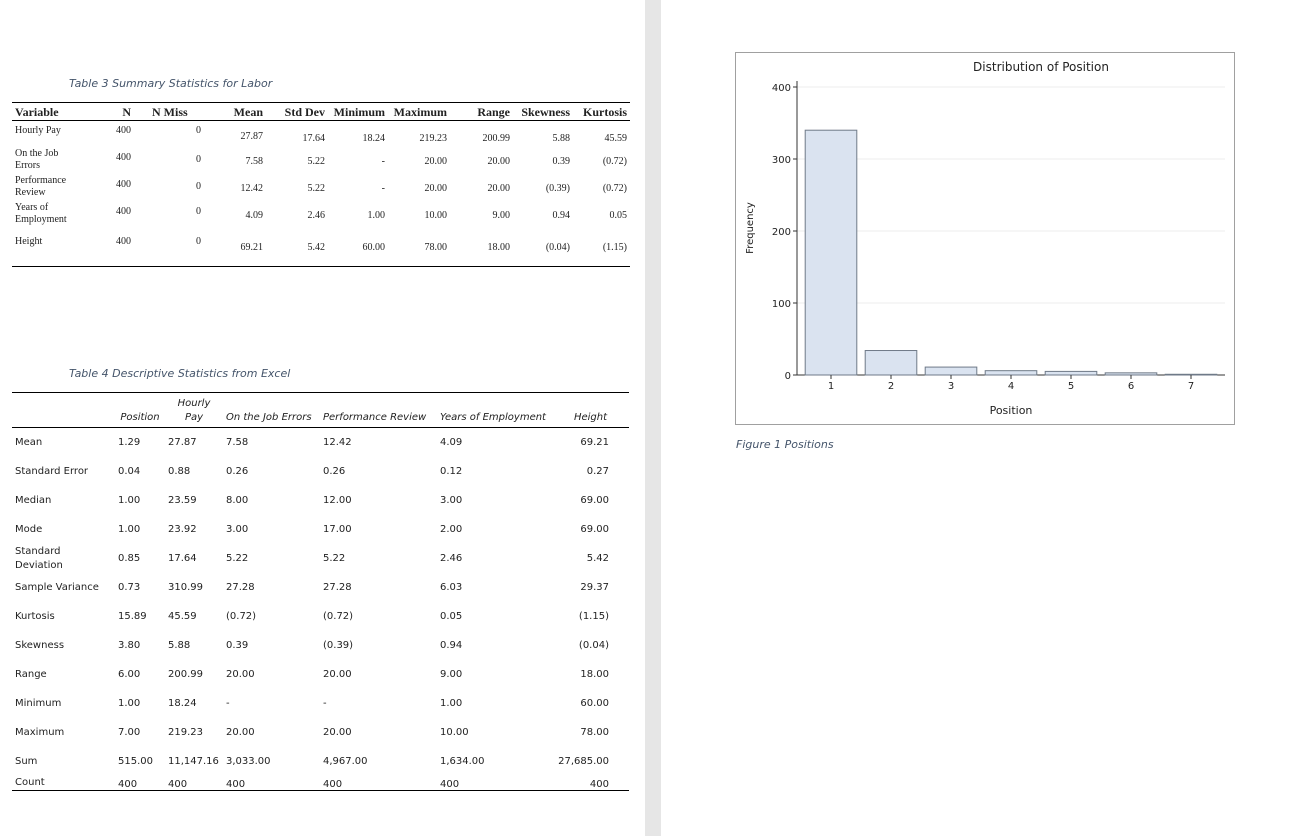 The image size is (1313, 836). I want to click on t3-max: 78.00, so click(436, 247).